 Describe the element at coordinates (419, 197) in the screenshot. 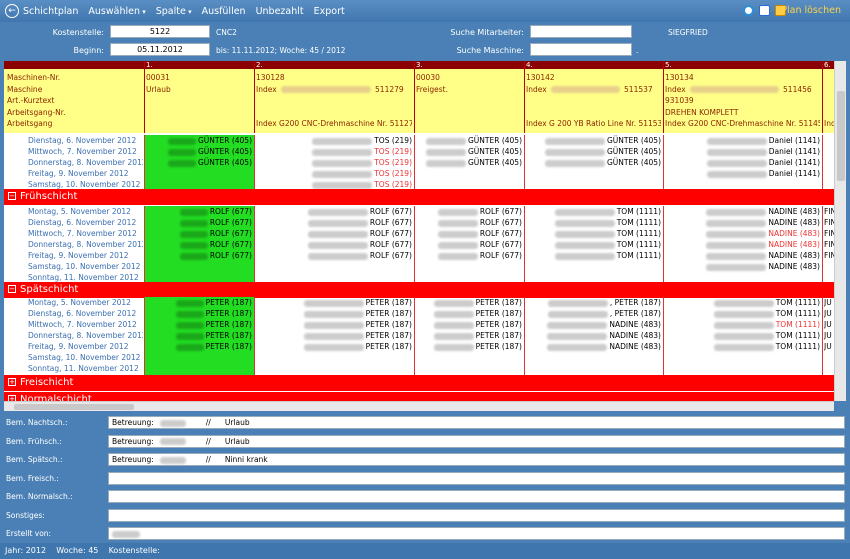

I see `section-fruehschicht: − Frühschicht` at that location.